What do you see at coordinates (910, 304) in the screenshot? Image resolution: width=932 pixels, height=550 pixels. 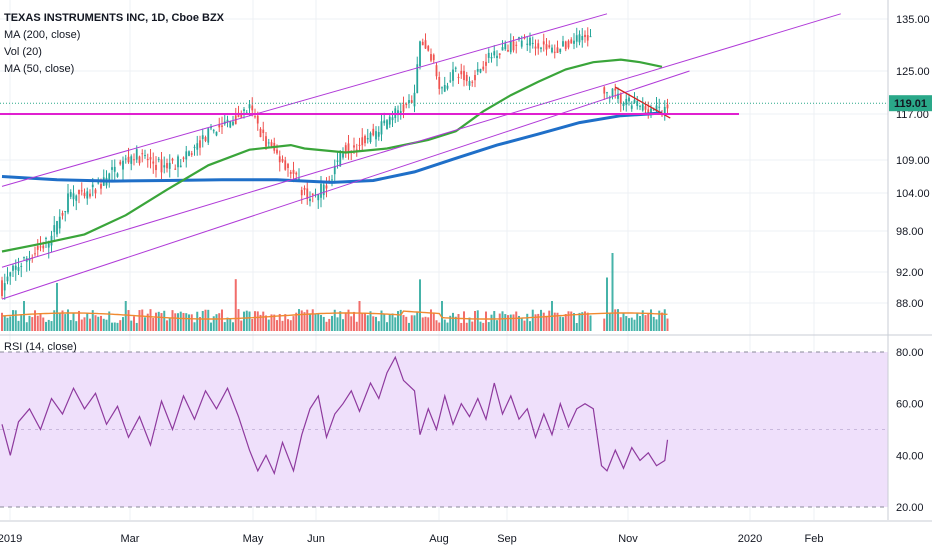 I see `price-tick-label: 88.00` at bounding box center [910, 304].